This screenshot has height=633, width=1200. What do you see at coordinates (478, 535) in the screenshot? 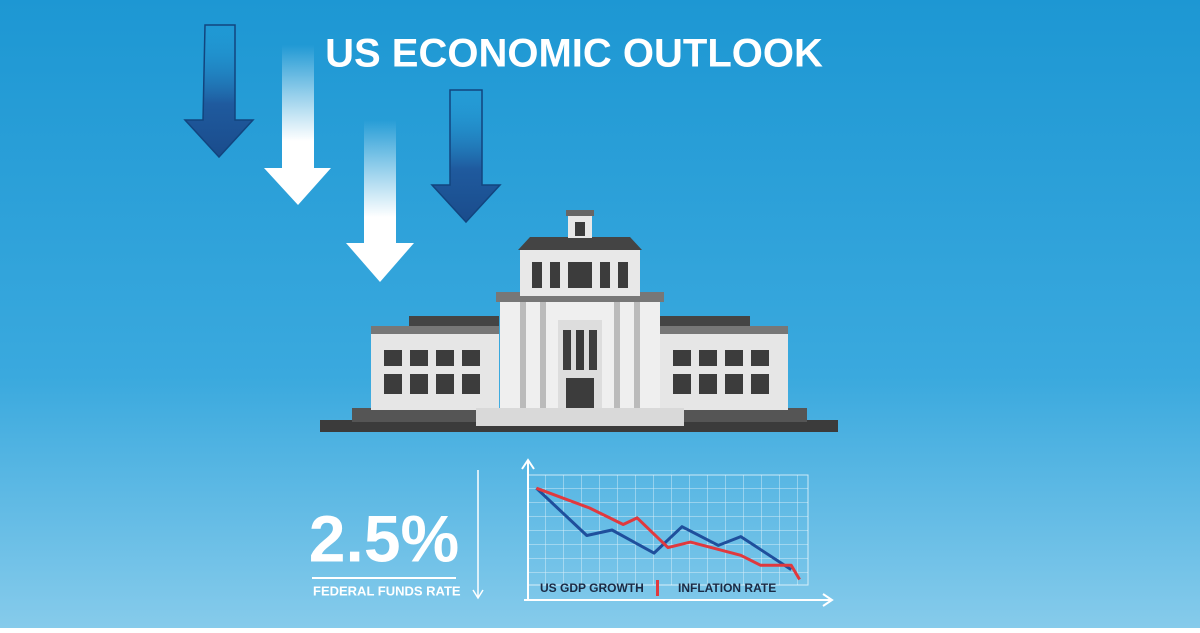
I see `down-arrow` at bounding box center [478, 535].